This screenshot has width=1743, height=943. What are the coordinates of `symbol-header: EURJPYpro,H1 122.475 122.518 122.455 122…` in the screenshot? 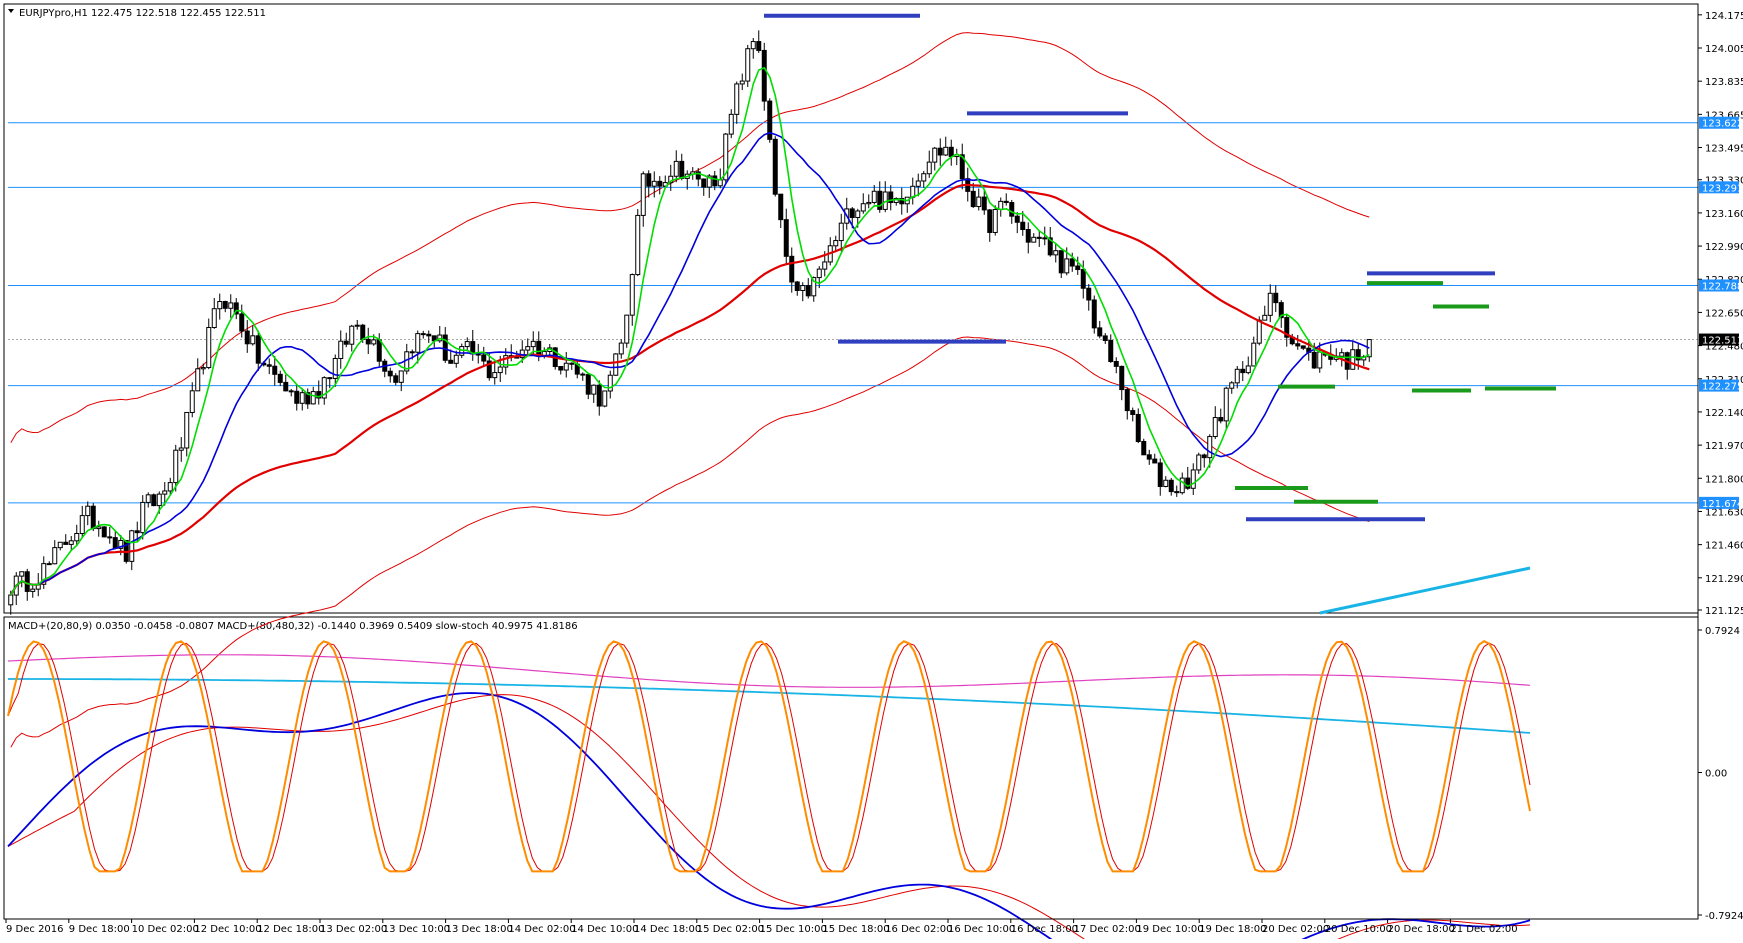 It's located at (142, 13).